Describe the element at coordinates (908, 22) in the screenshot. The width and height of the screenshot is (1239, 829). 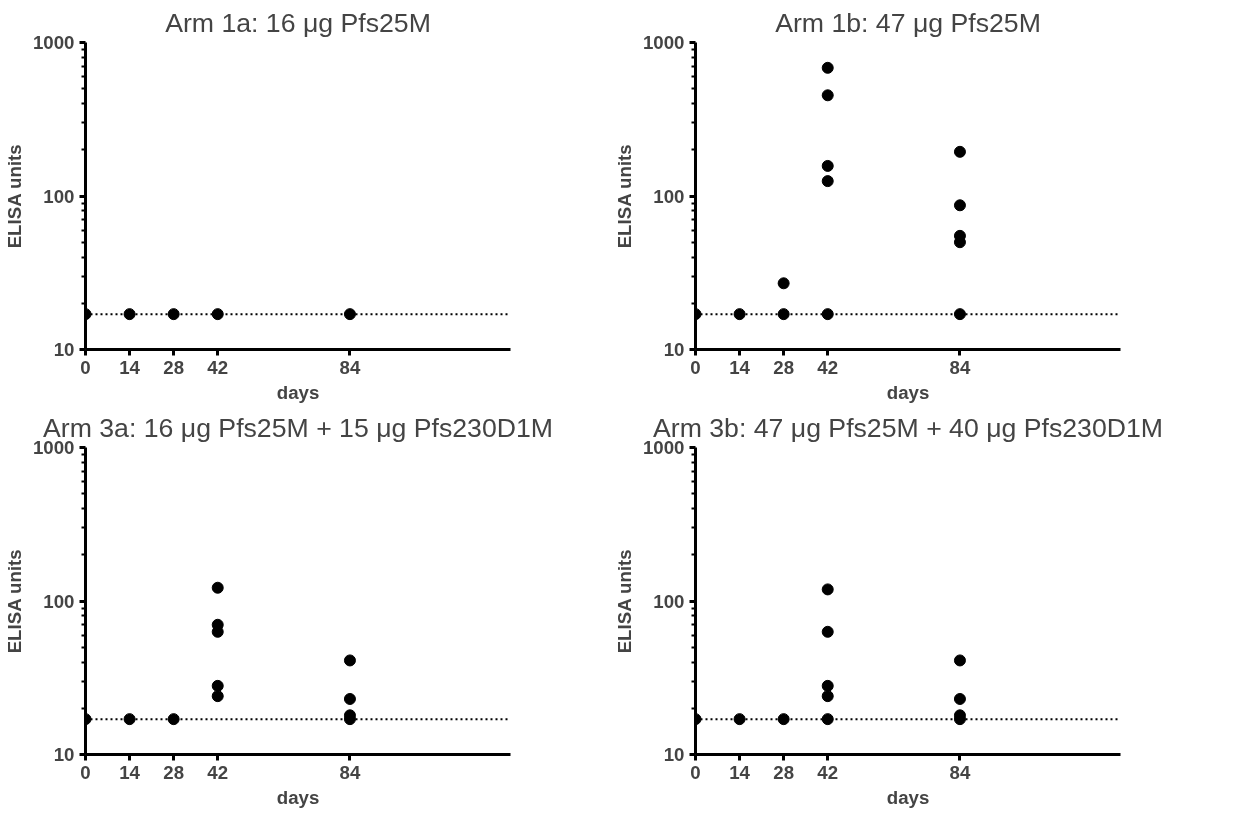
I see `chart-title: Arm 1b: 47 μg Pfs25M` at that location.